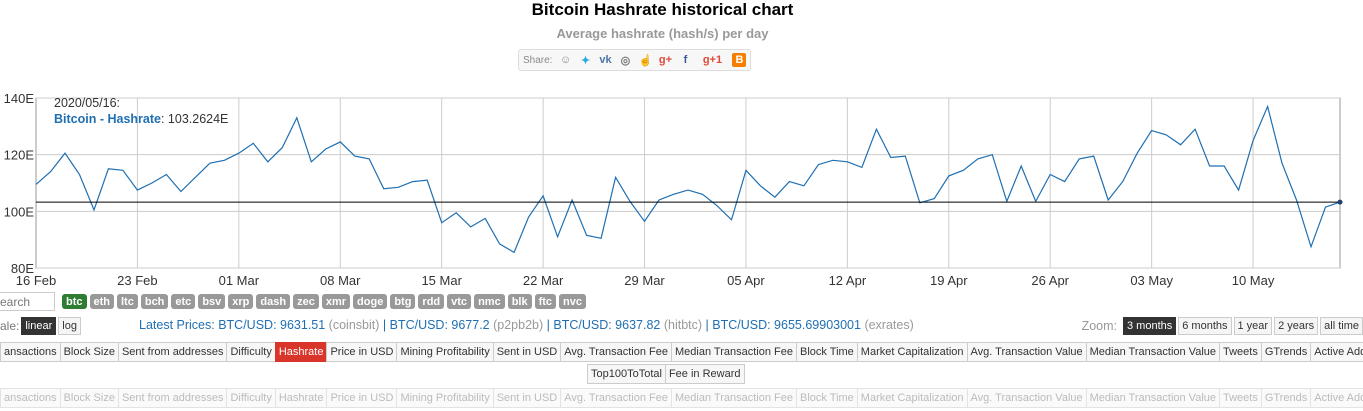 This screenshot has height=411, width=1363. I want to click on price-source: (hitbtc), so click(681, 325).